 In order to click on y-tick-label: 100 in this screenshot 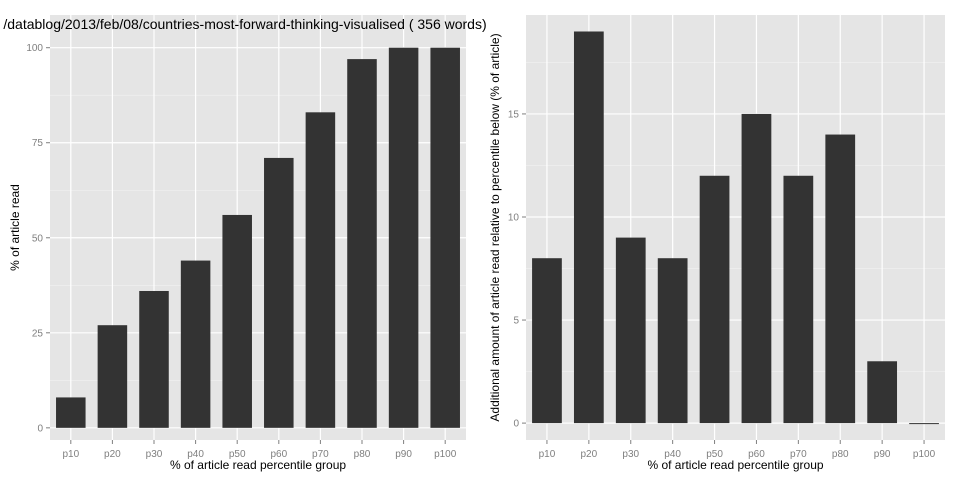, I will do `click(34, 48)`.